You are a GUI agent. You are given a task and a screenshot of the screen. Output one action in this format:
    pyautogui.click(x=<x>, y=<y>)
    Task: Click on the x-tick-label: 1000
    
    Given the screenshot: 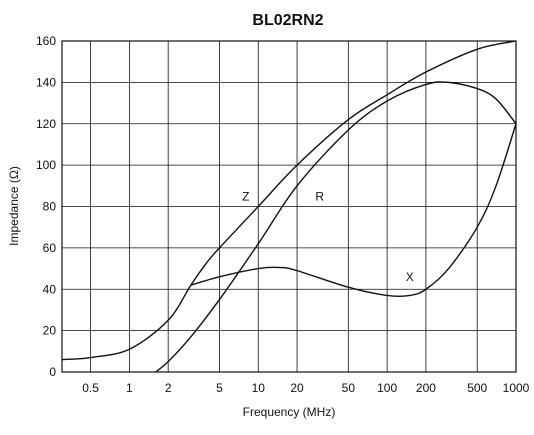 What is the action you would take?
    pyautogui.click(x=516, y=388)
    